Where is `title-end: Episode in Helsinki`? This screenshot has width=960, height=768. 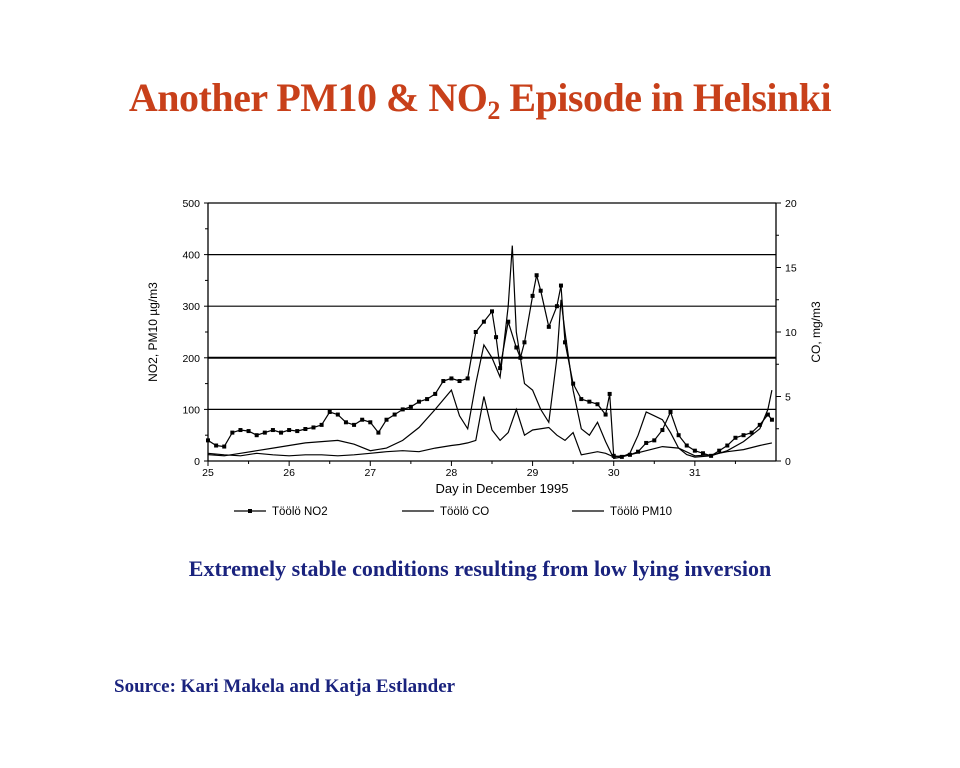
title-end: Episode in Helsinki is located at coordinates (665, 97).